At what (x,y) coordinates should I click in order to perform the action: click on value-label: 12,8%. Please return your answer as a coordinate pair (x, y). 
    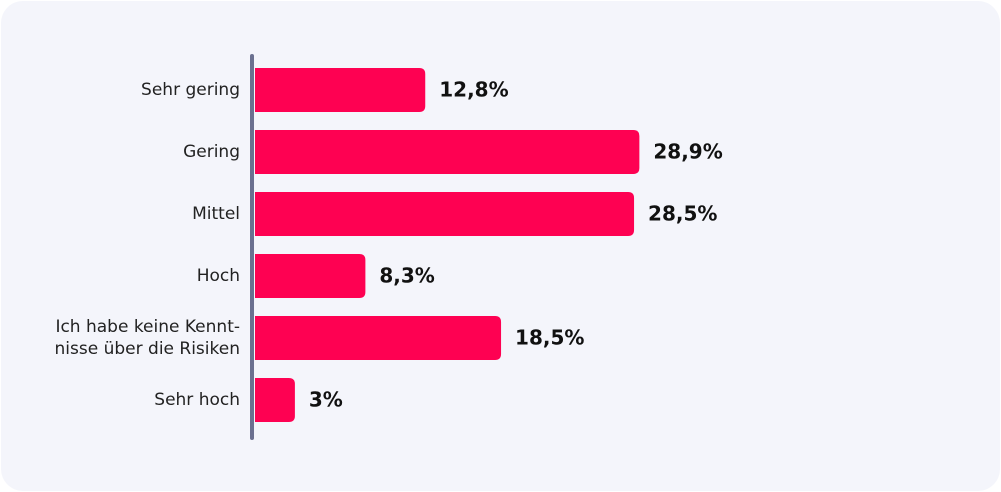
    Looking at the image, I should click on (473, 90).